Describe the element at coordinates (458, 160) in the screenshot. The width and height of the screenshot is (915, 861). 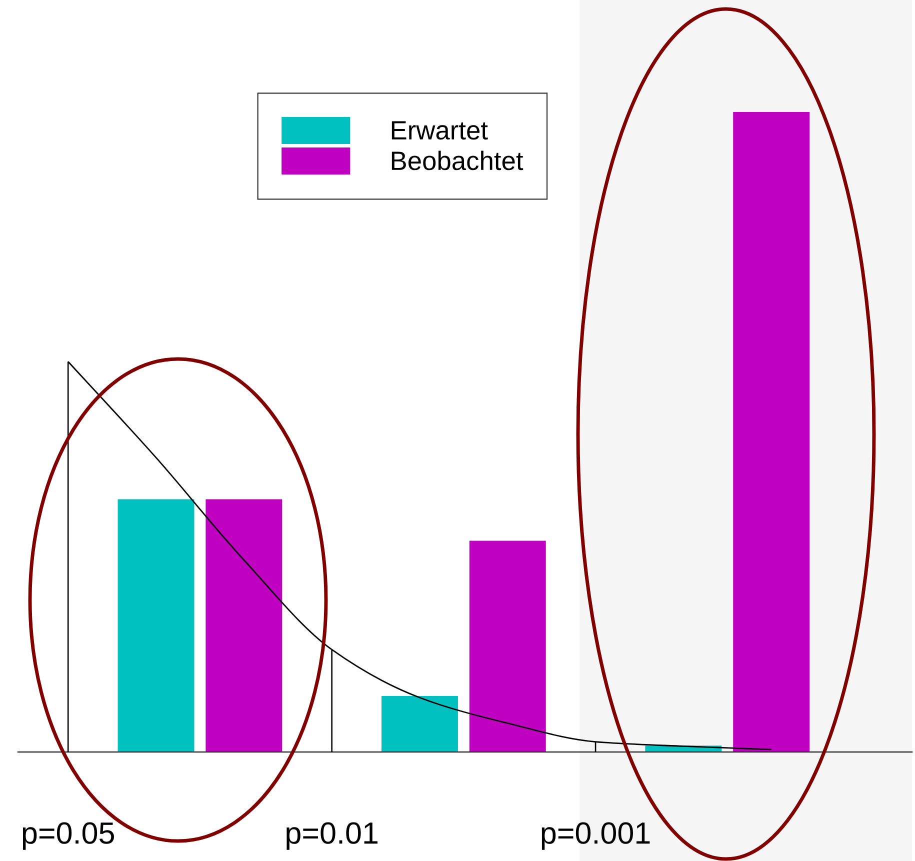
I see `legend-label: Beobachtet` at that location.